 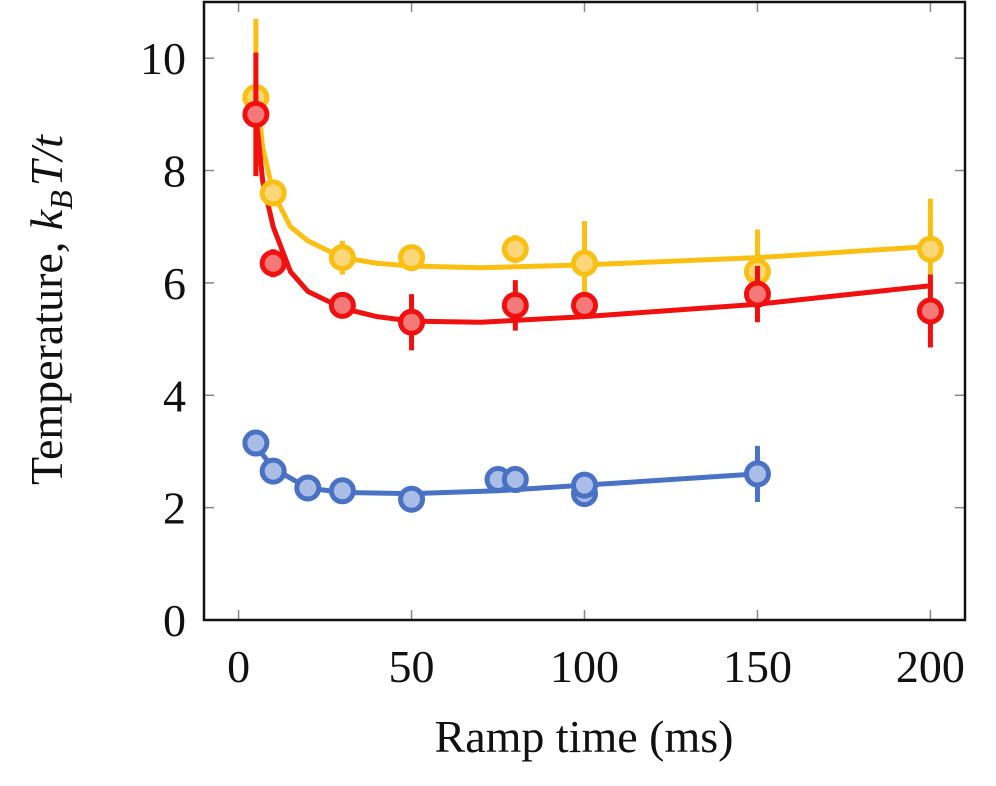 I want to click on y-label-sub: B, so click(x=61, y=200).